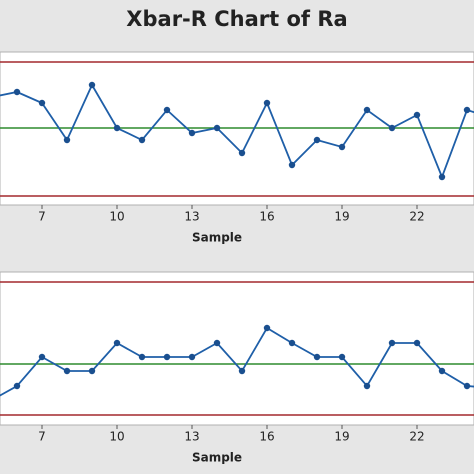  I want to click on chart-title: Xbar-R Chart of Ra, so click(236, 19).